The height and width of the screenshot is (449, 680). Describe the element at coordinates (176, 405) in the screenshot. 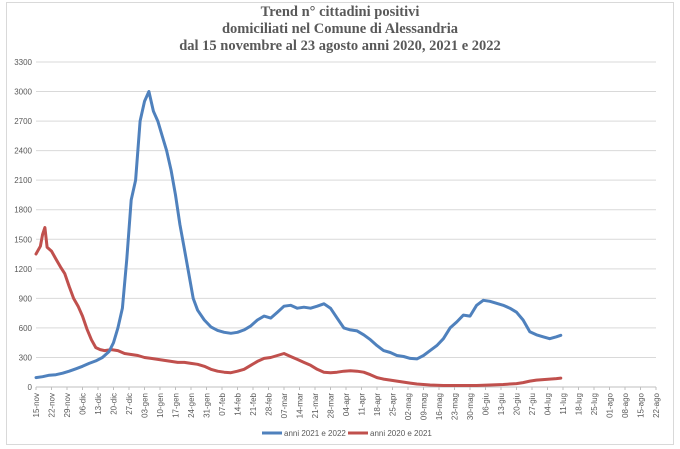

I see `x-tick-label: 17-gen` at that location.